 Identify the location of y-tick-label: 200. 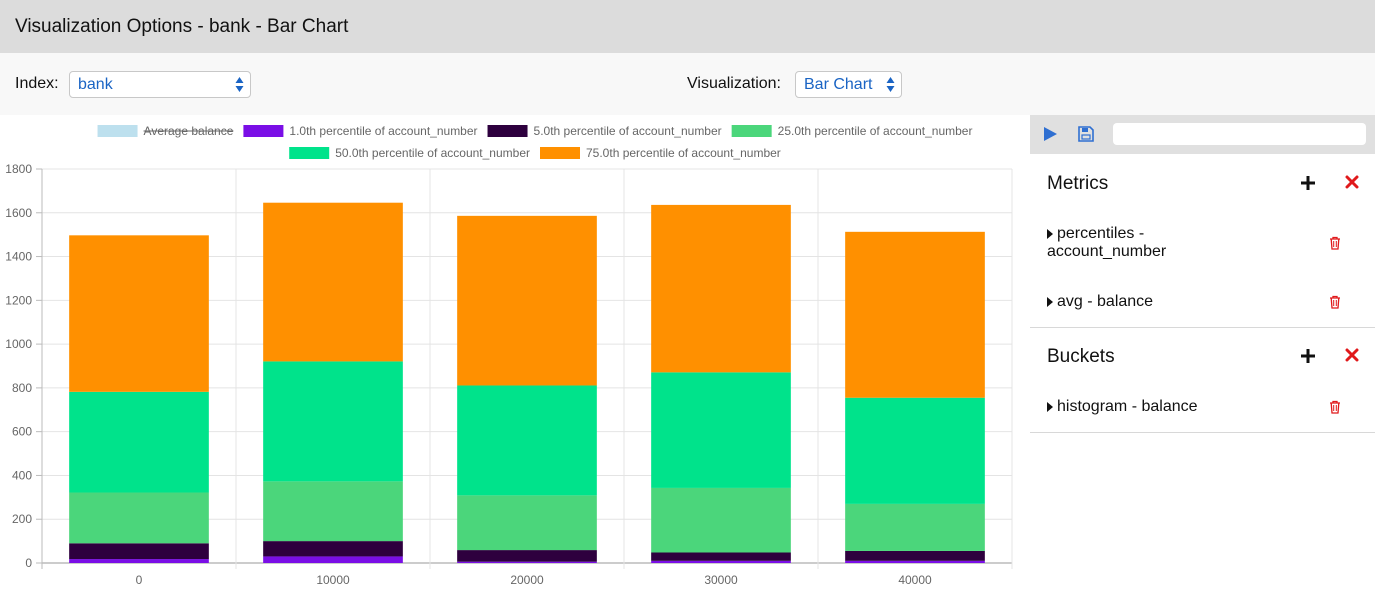
(22, 519).